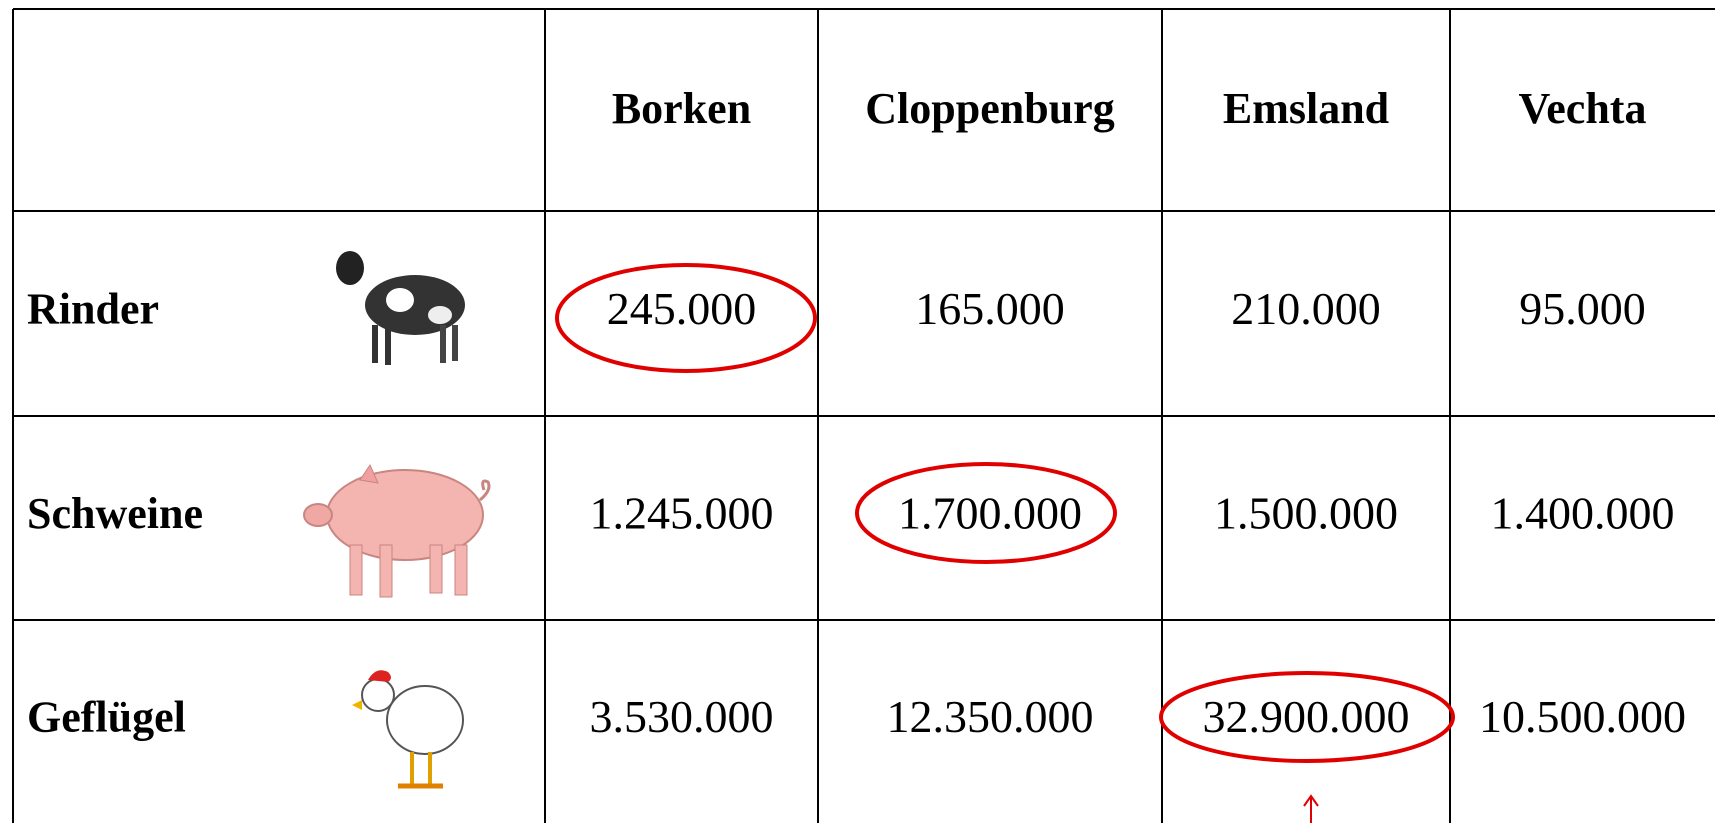  Describe the element at coordinates (990, 513) in the screenshot. I see `cell-value: 1.700.000` at that location.